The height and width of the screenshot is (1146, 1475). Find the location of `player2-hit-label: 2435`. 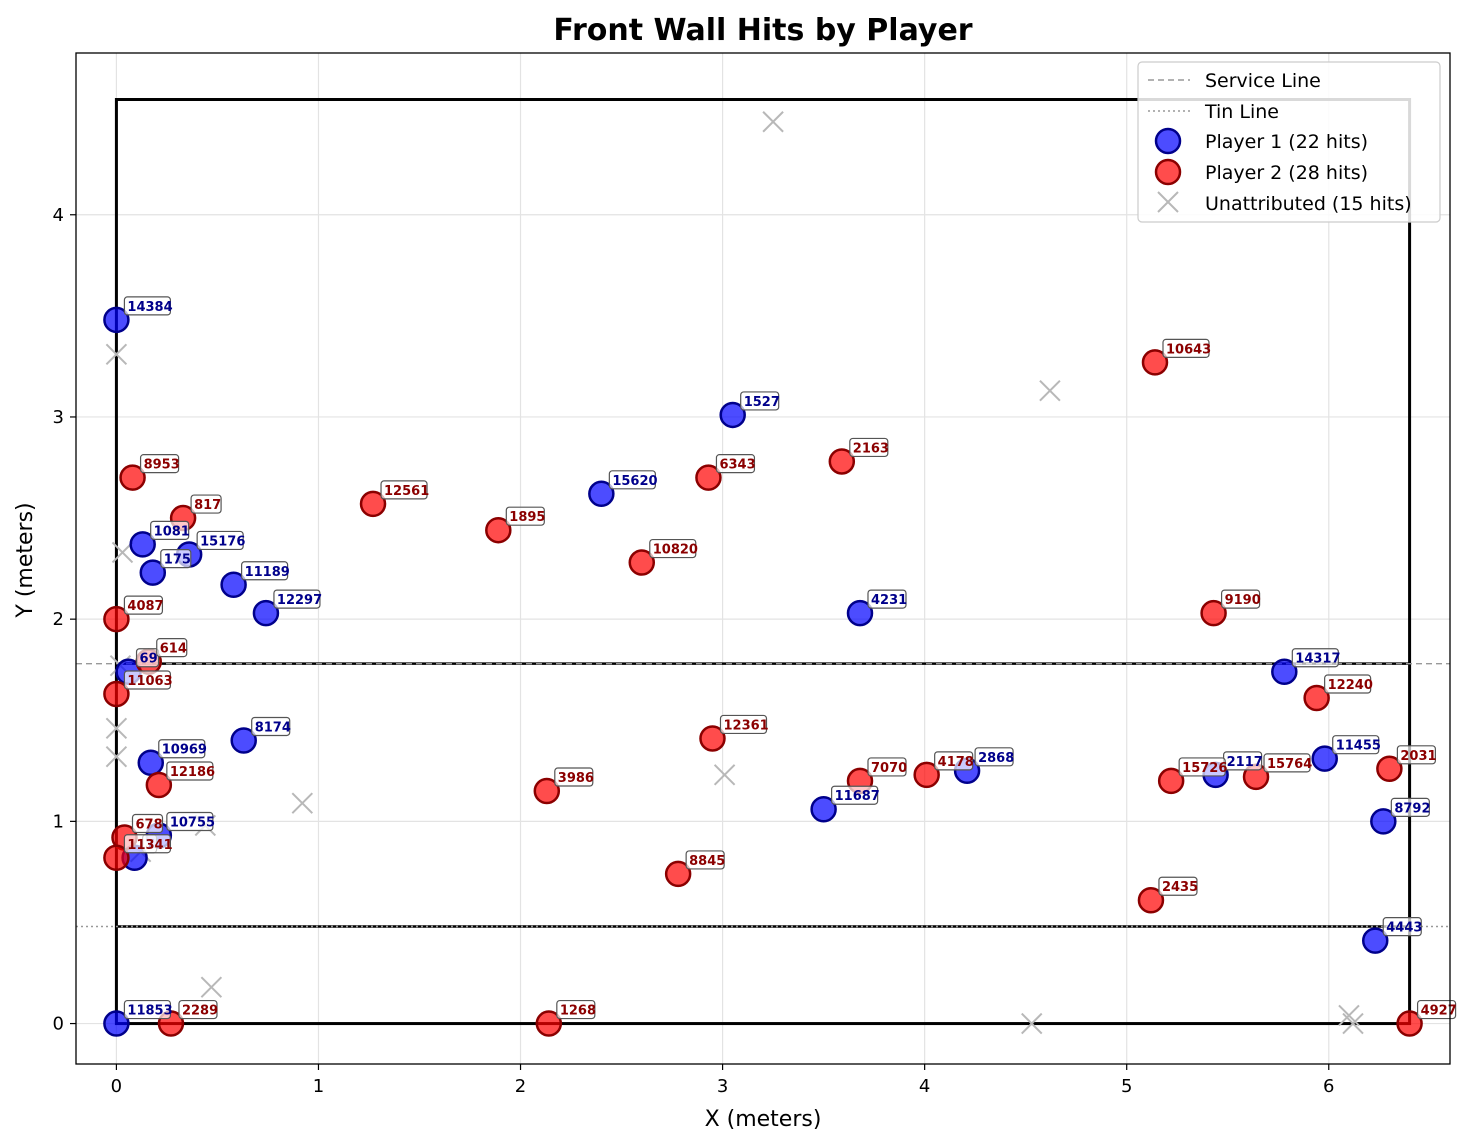

player2-hit-label: 2435 is located at coordinates (1180, 887).